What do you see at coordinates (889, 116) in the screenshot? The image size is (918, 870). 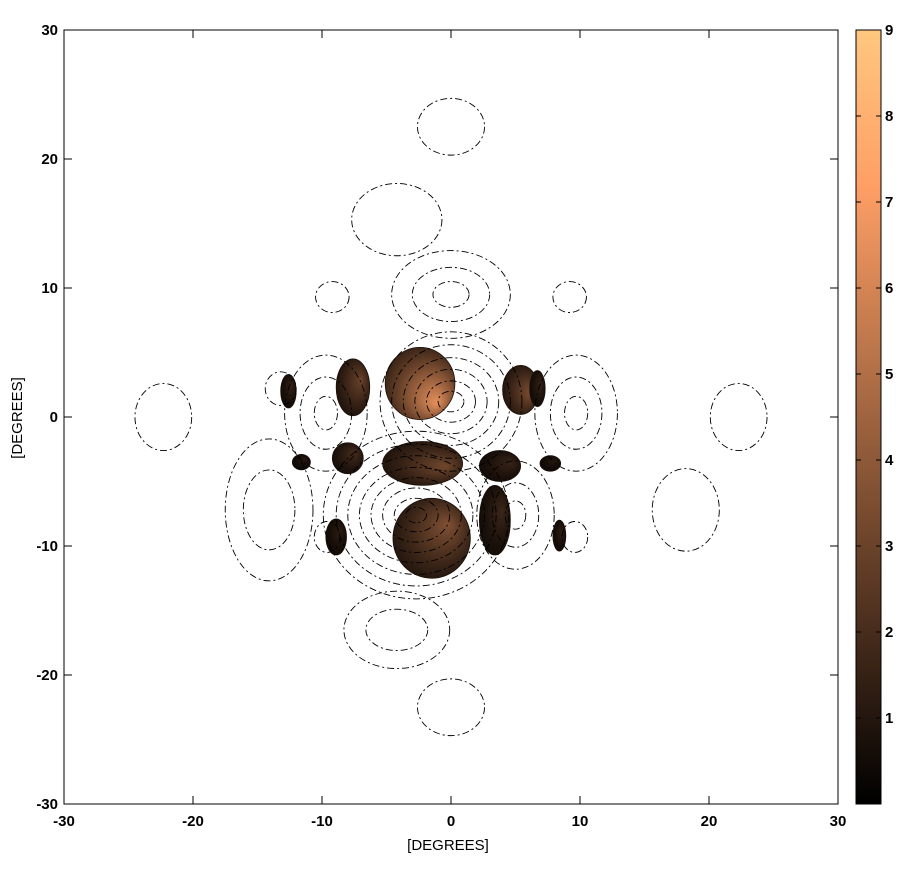 I see `colorbar-tick-label: 8` at bounding box center [889, 116].